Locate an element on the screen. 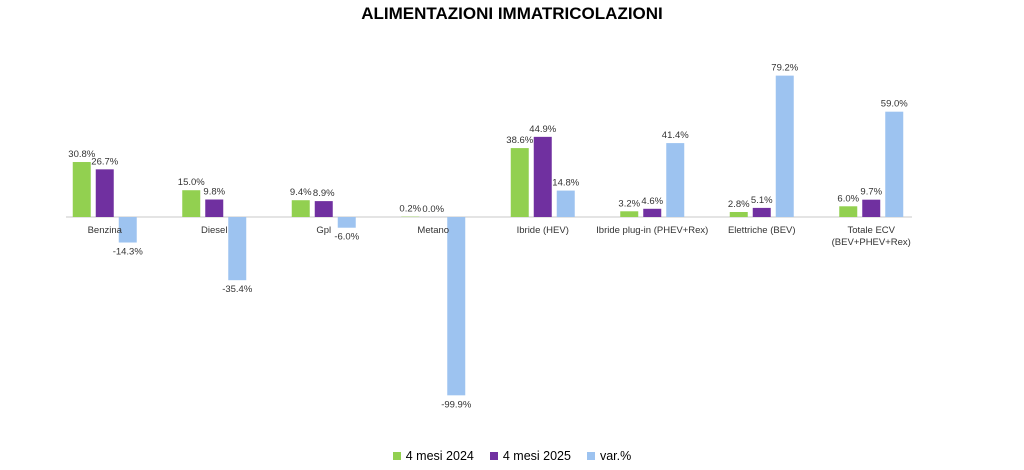  legend-label: 4 mesi 2025 is located at coordinates (536, 456).